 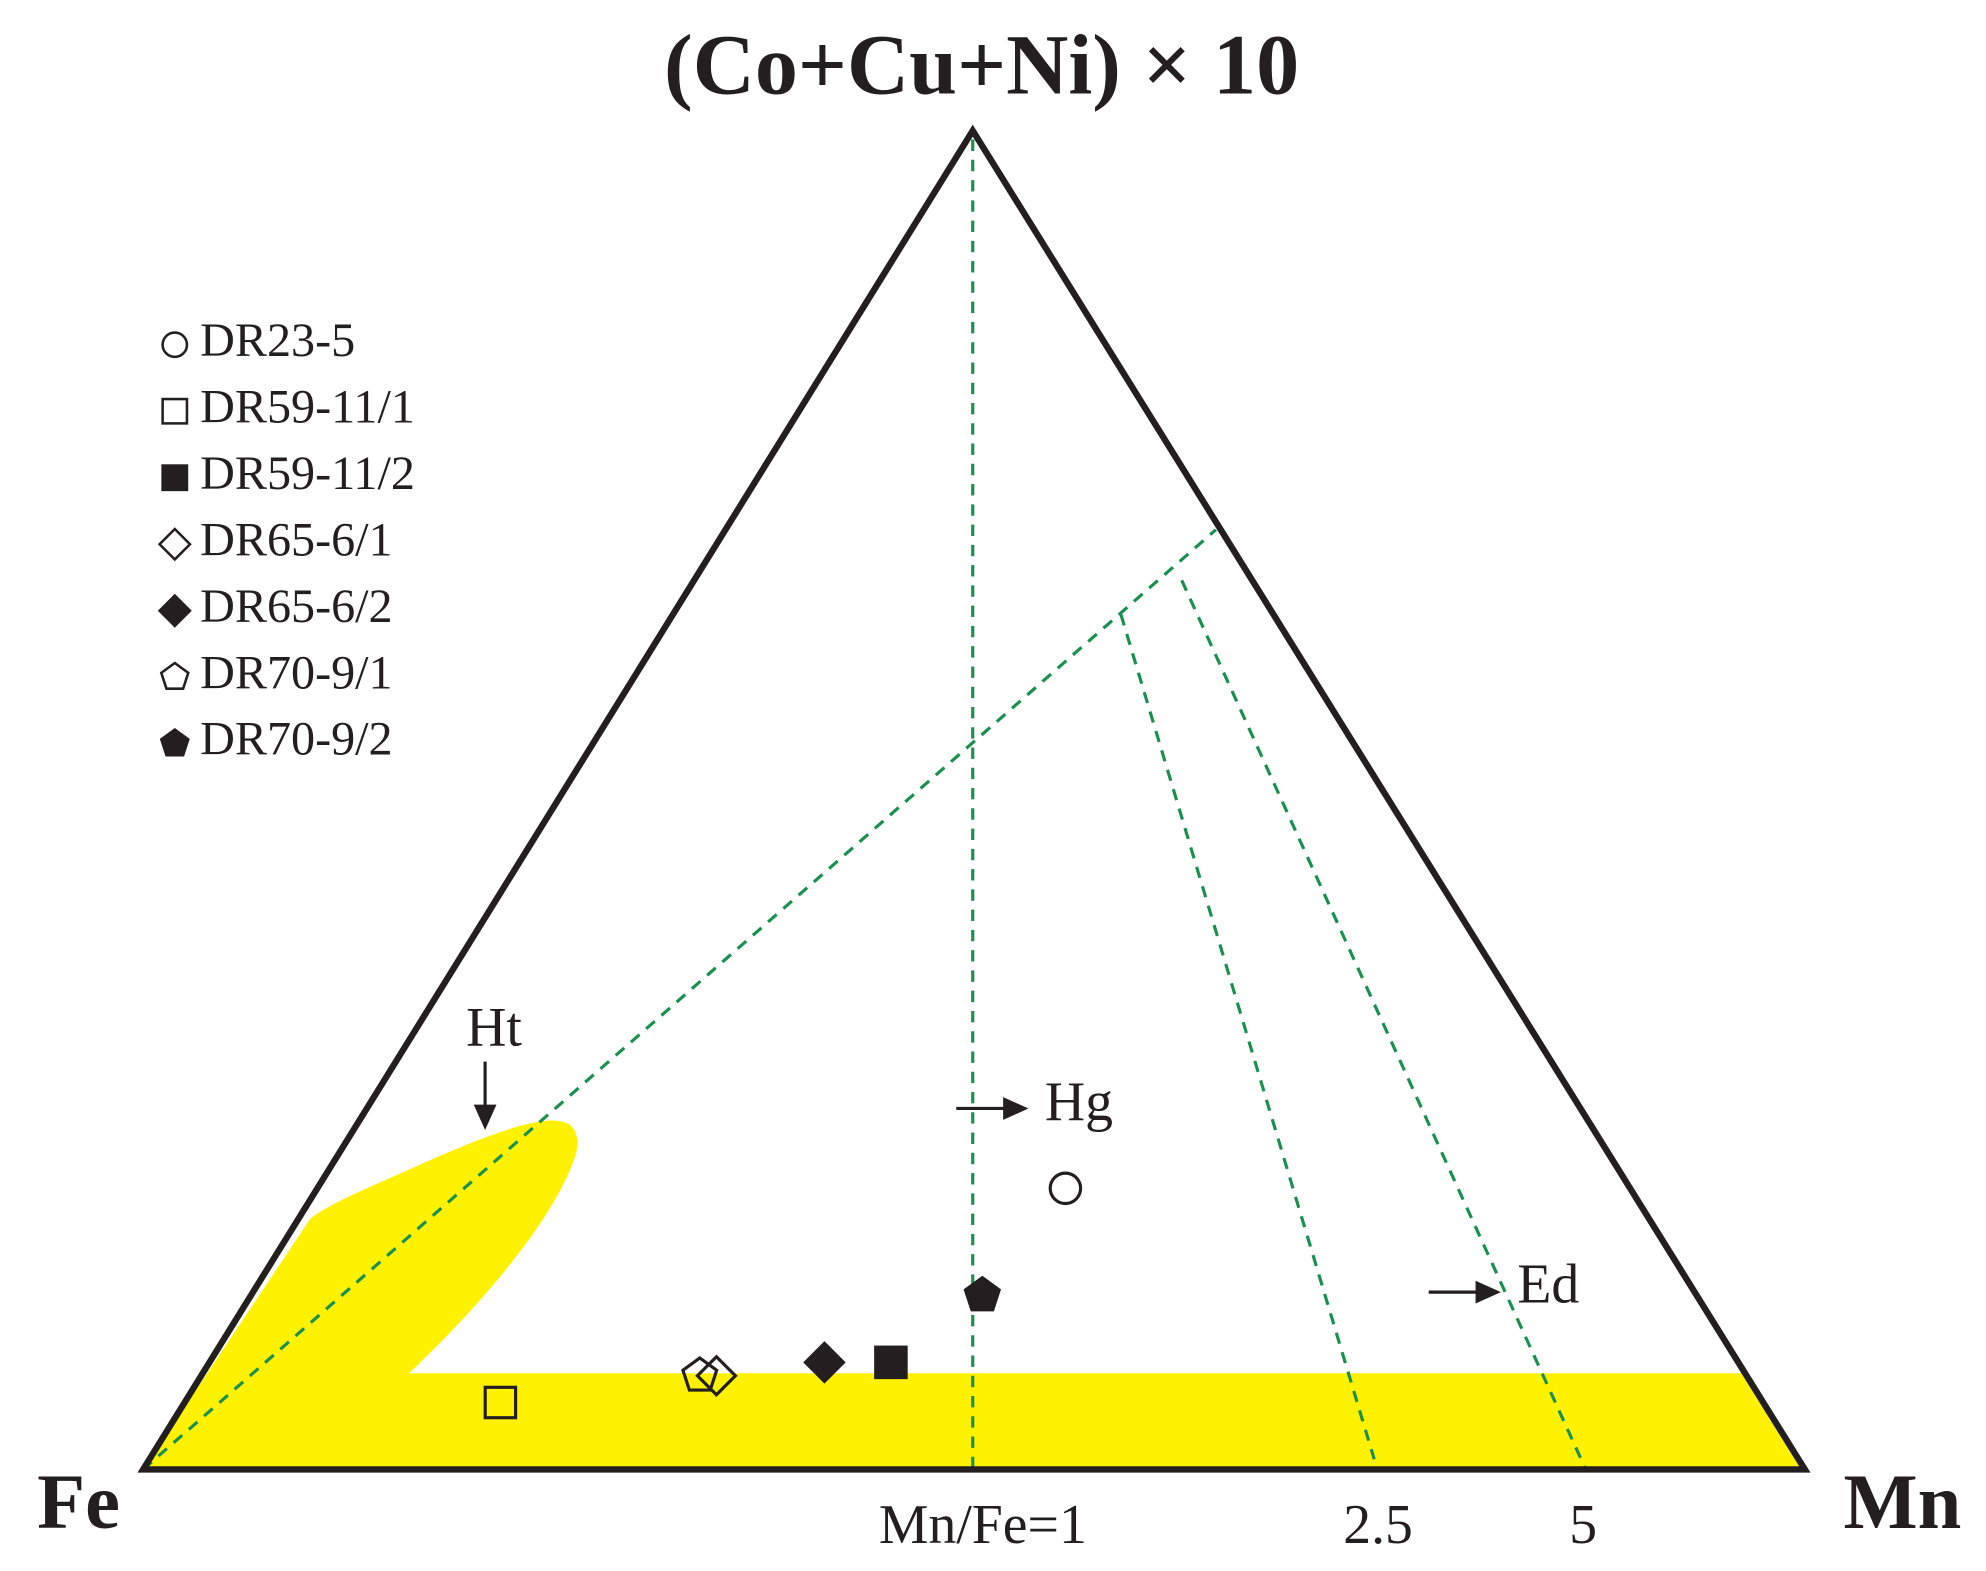 I want to click on top-vertex-label: (Co+Cu+Ni) × 10, so click(x=981, y=64).